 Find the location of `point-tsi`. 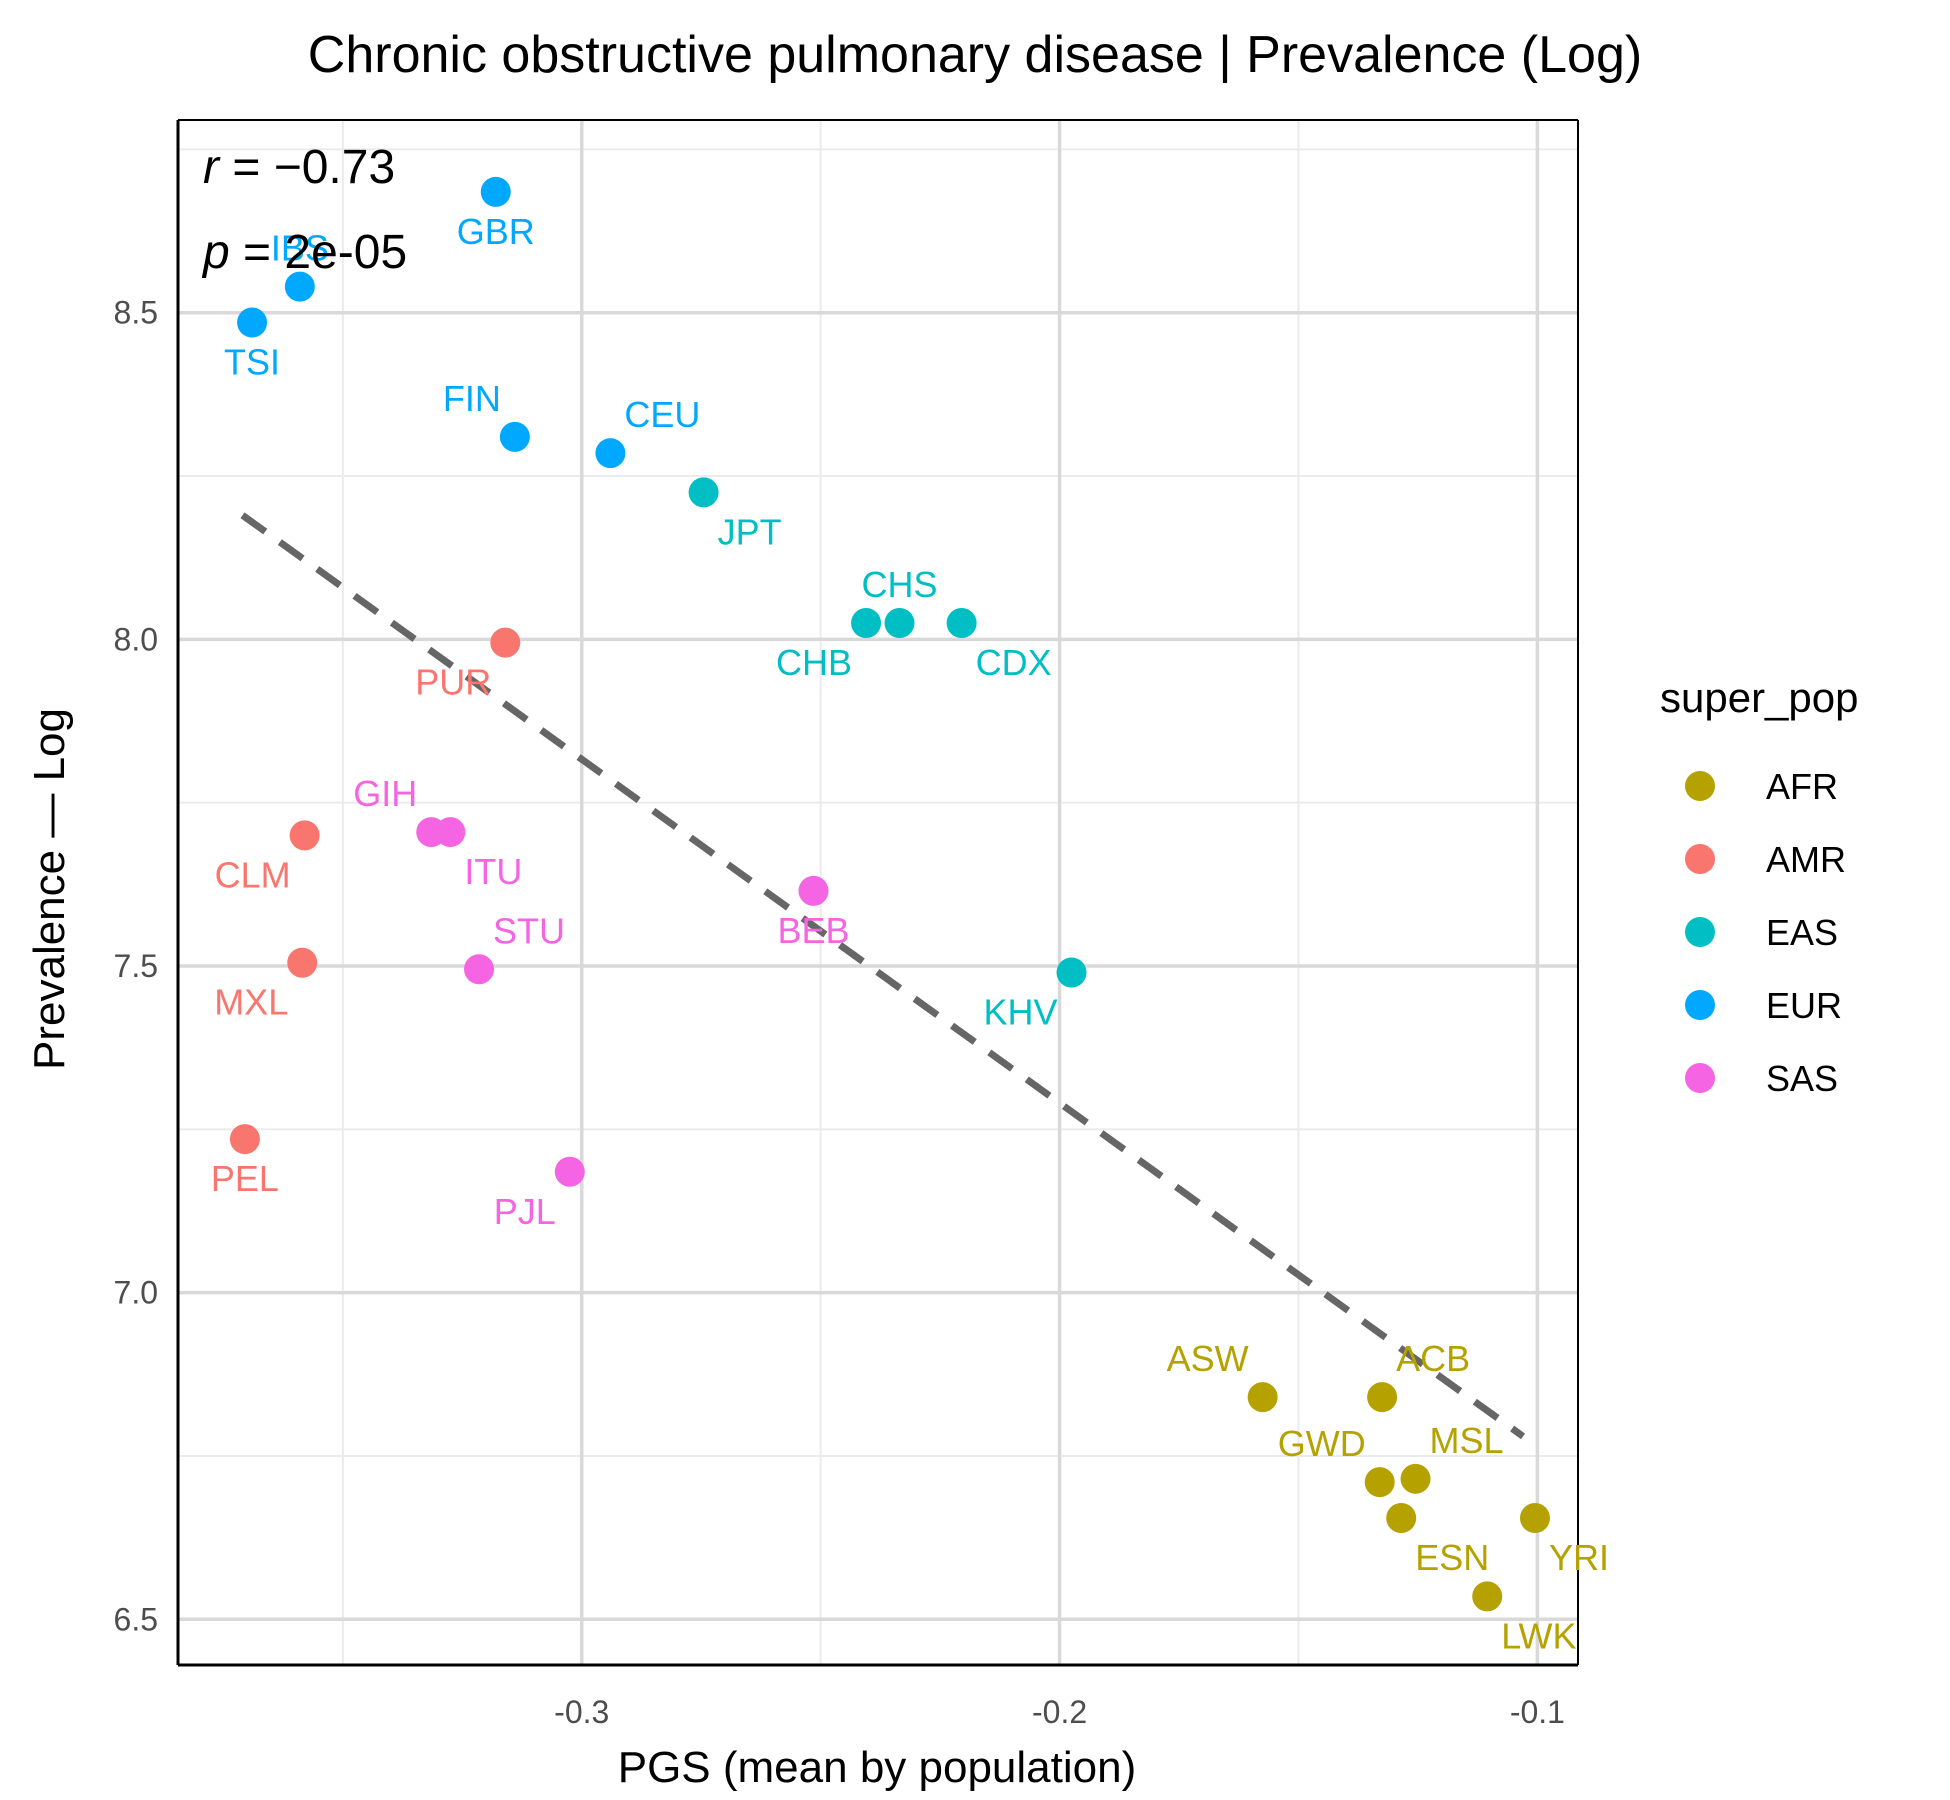

point-tsi is located at coordinates (252, 322).